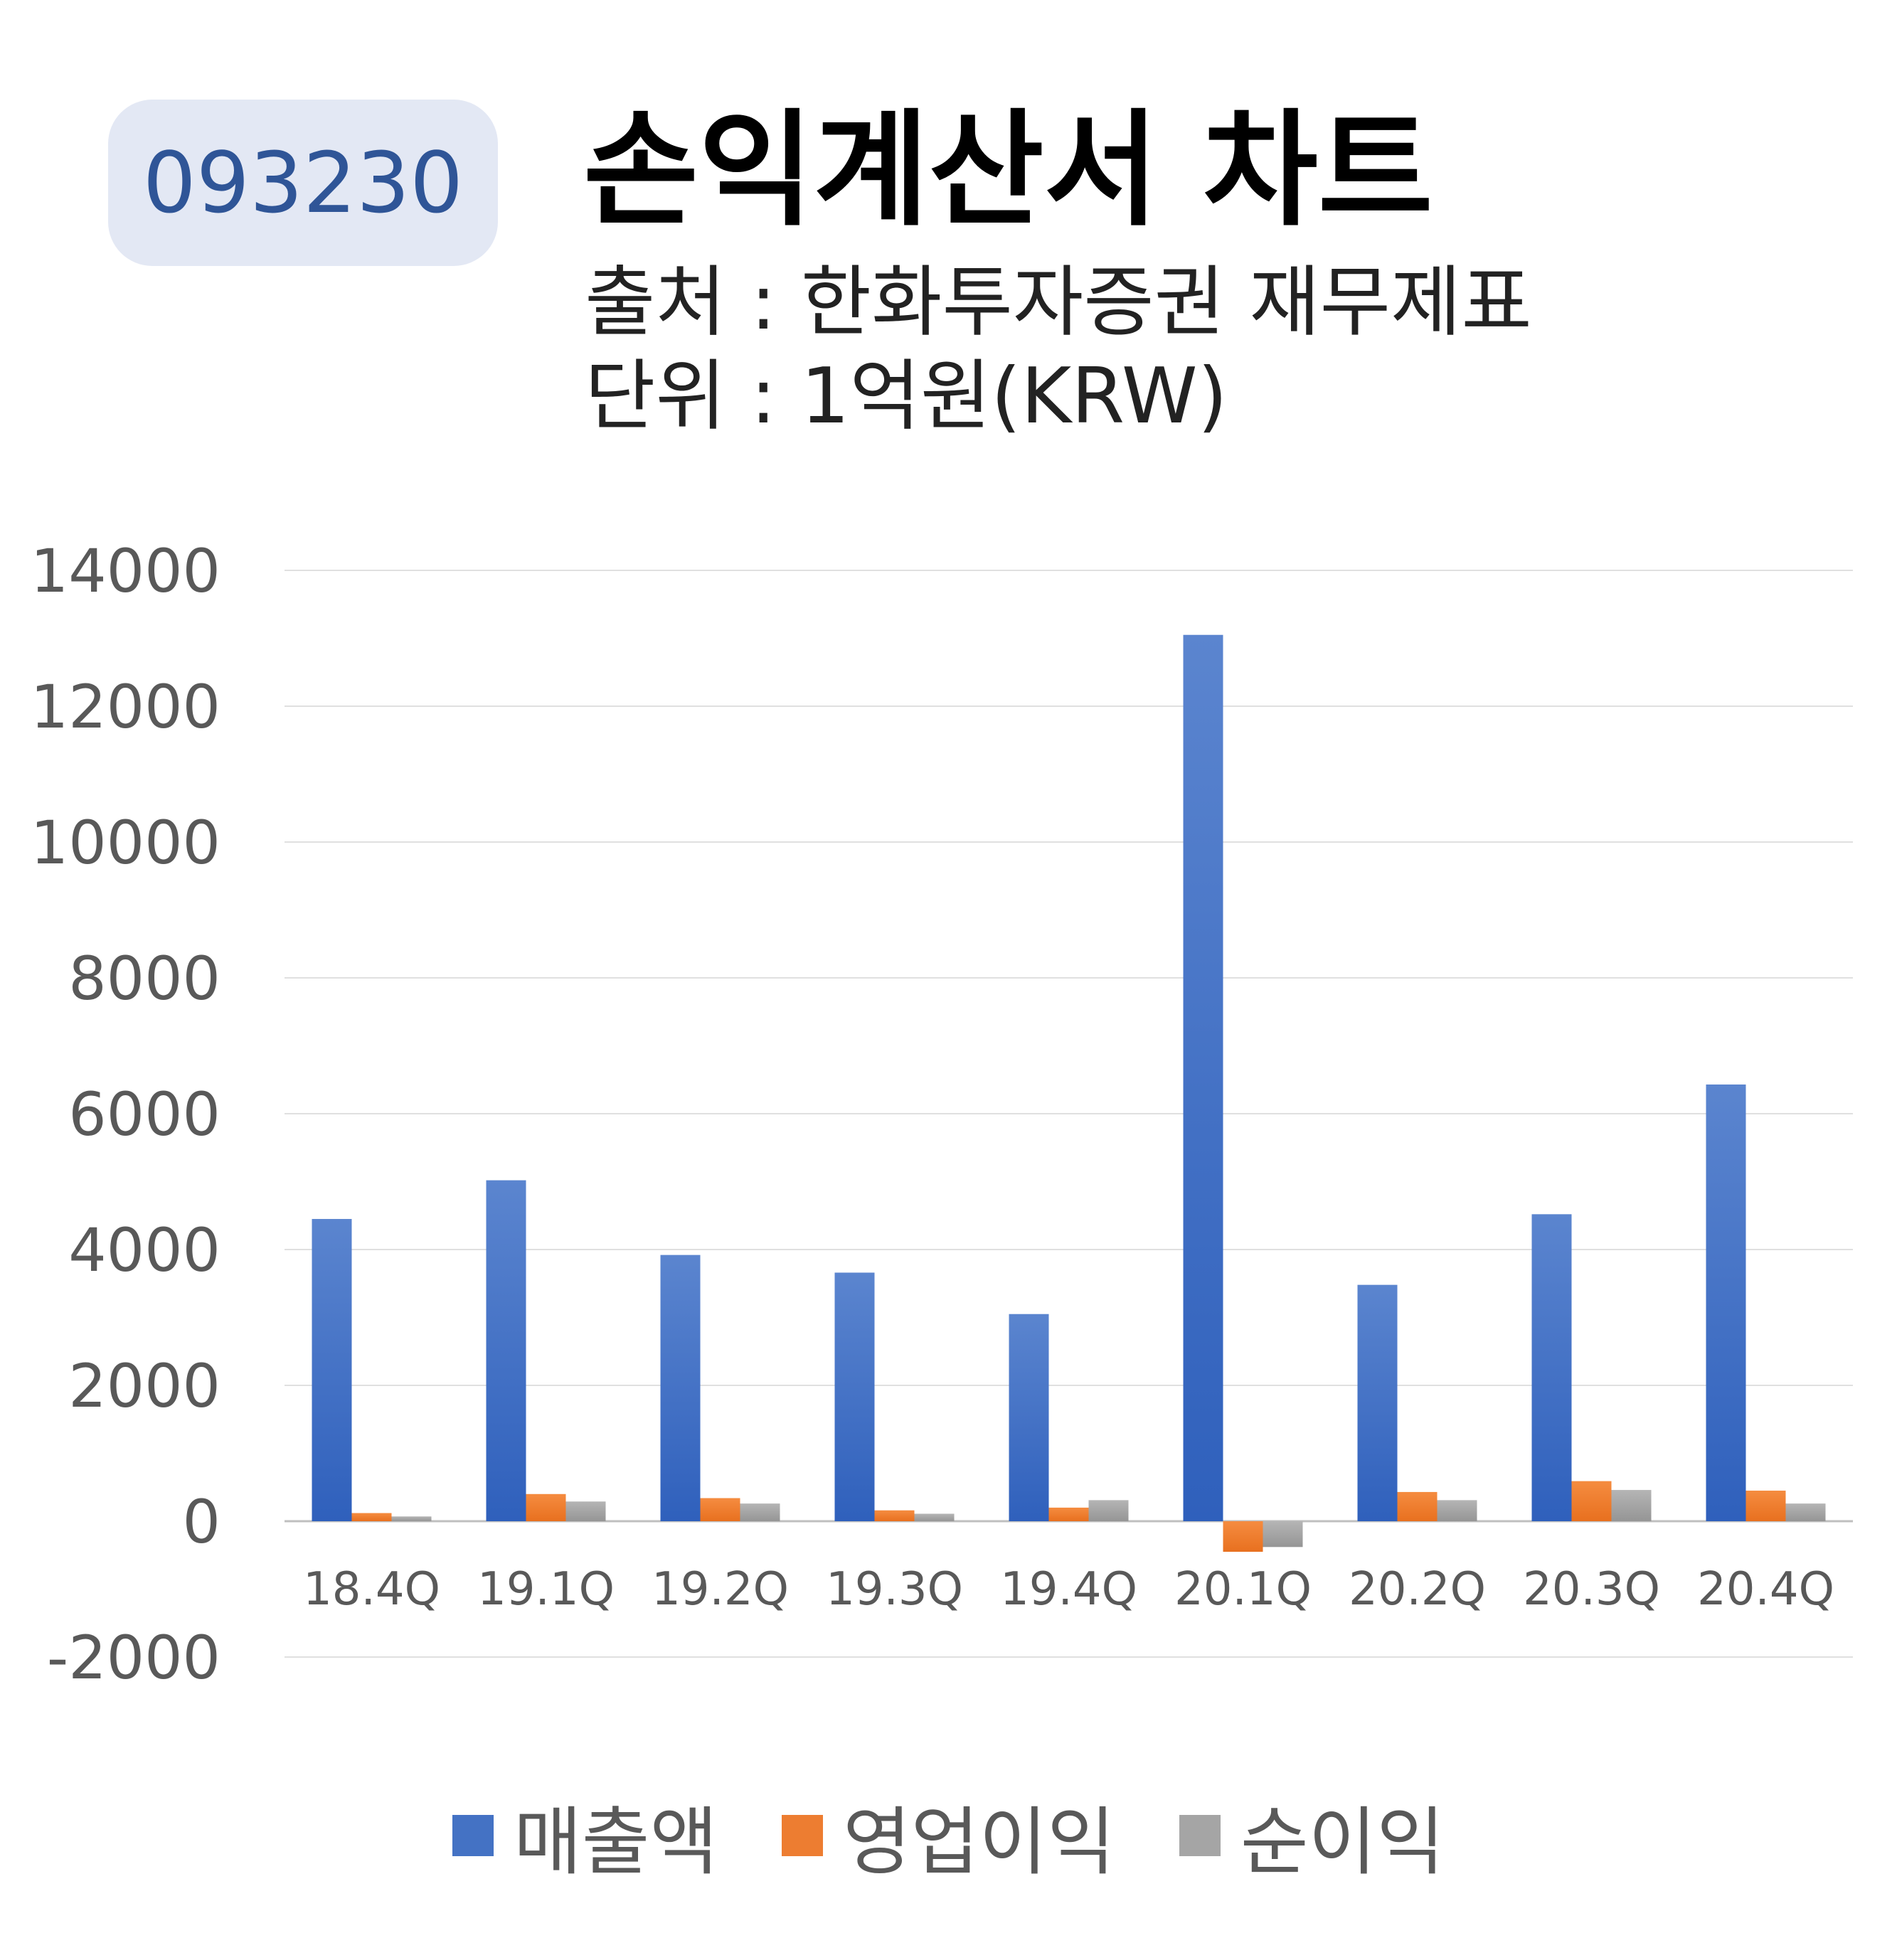  I want to click on bar-net-profit-20.2Q, so click(1457, 1510).